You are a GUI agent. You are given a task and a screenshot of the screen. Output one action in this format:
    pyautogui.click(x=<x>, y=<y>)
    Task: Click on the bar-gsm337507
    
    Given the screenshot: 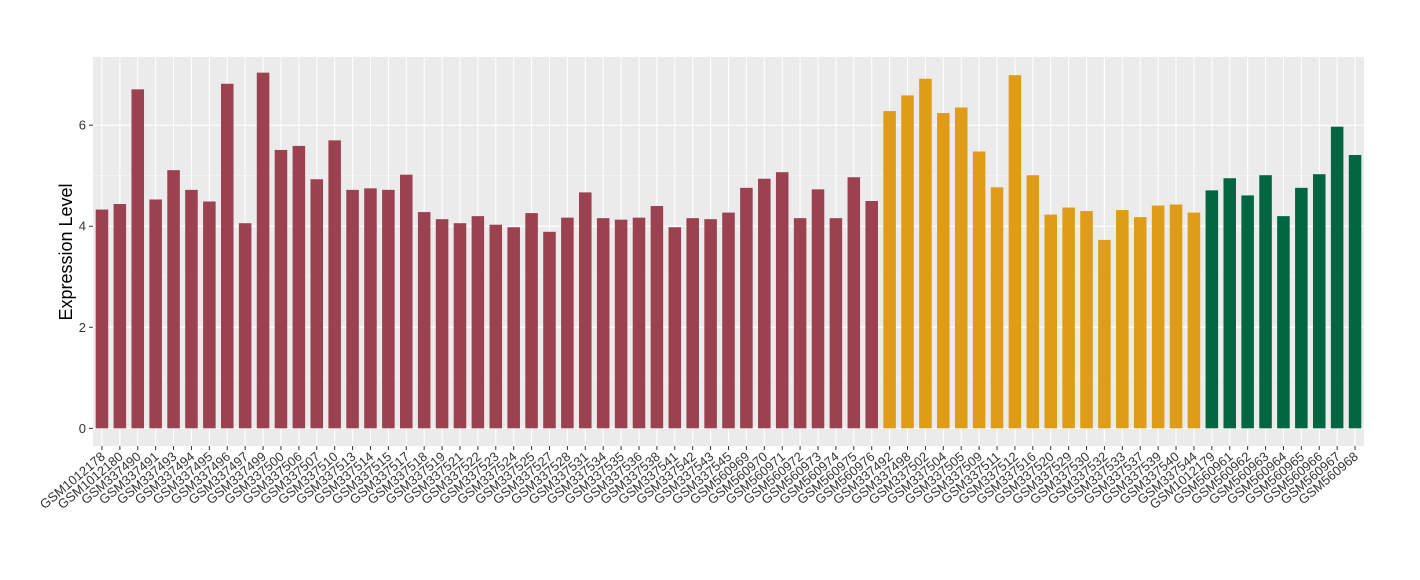 What is the action you would take?
    pyautogui.click(x=317, y=304)
    